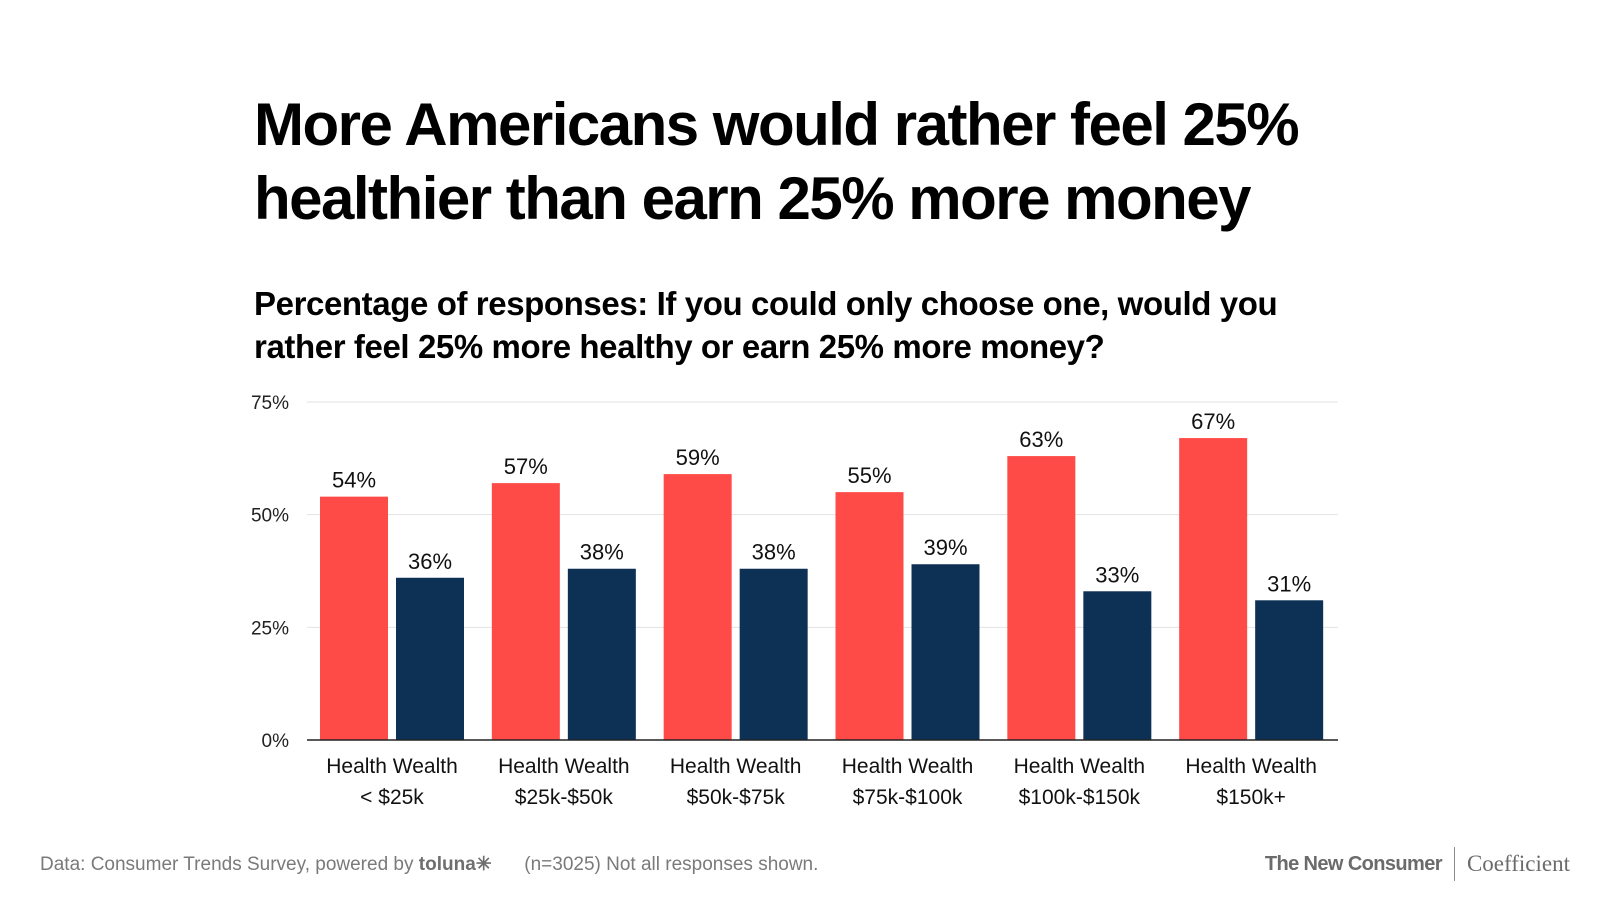 The height and width of the screenshot is (904, 1606). I want to click on x-category-label: $50k-$75k, so click(736, 797).